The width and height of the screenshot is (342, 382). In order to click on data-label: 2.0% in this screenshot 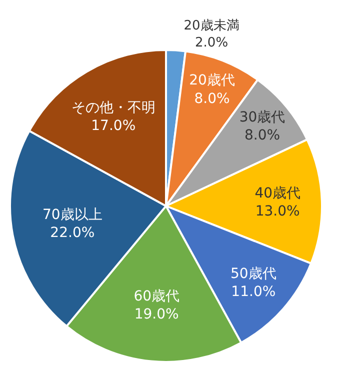, I will do `click(211, 42)`.